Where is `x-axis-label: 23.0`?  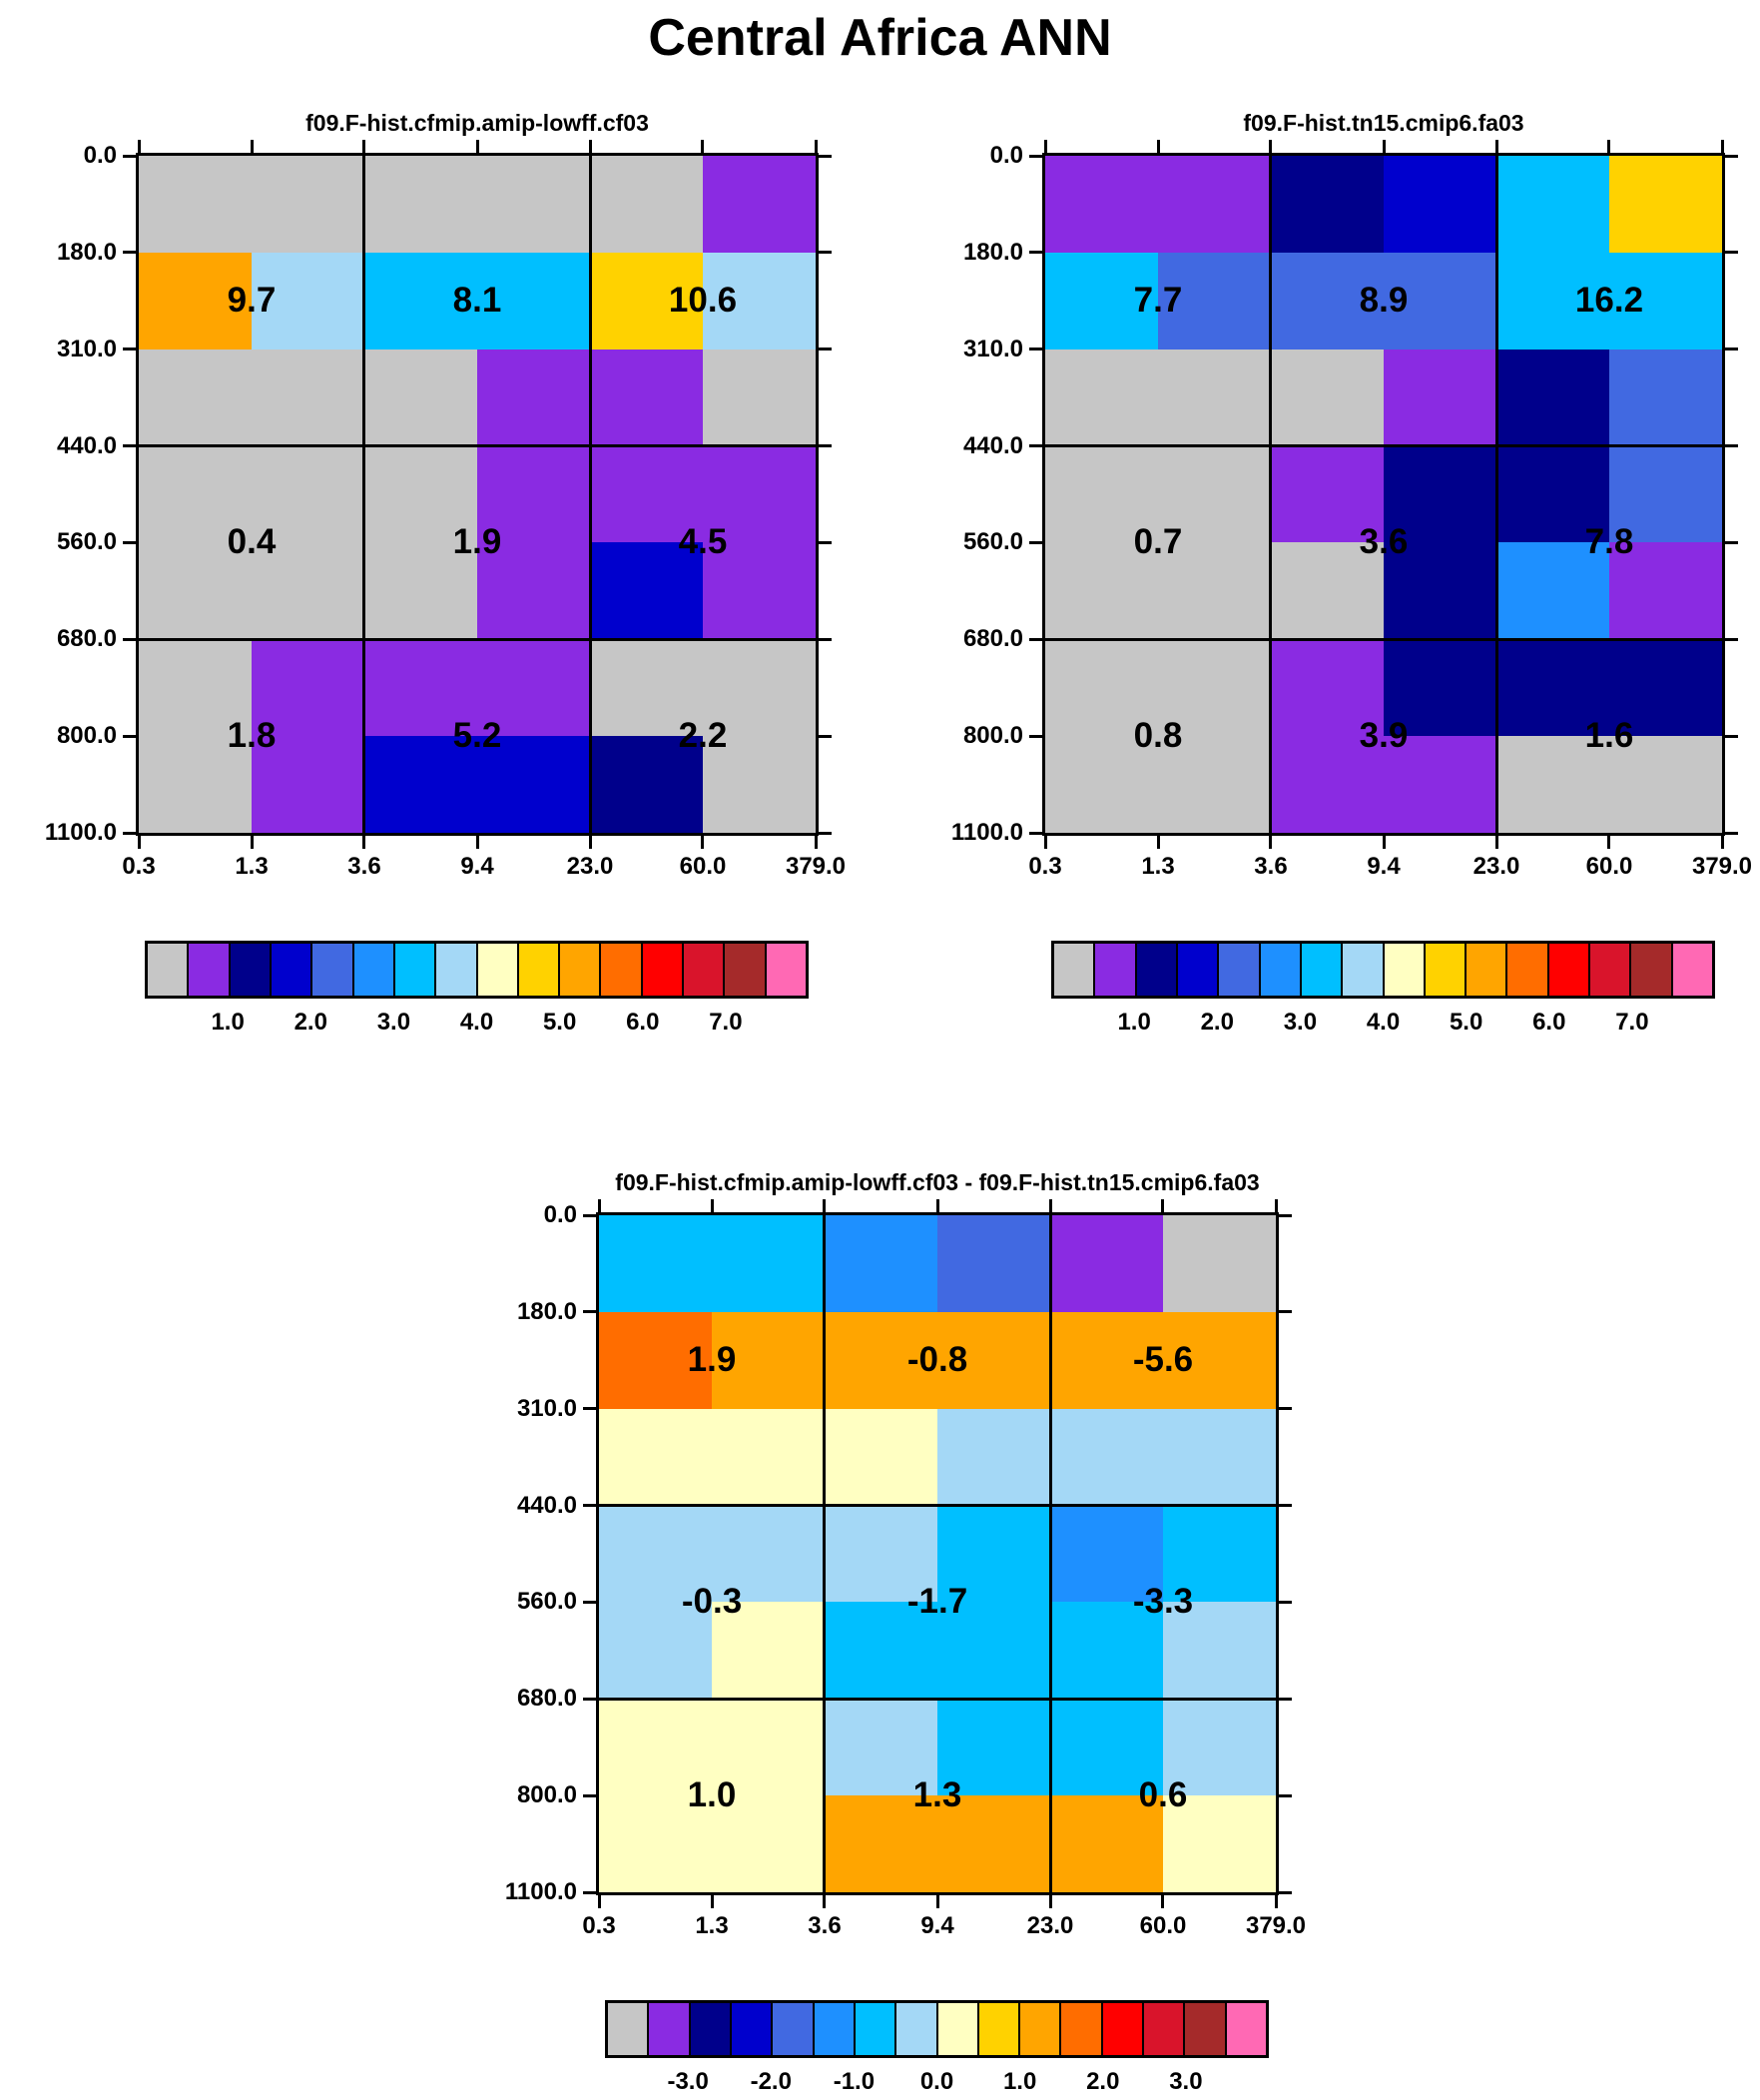
x-axis-label: 23.0 is located at coordinates (1496, 866).